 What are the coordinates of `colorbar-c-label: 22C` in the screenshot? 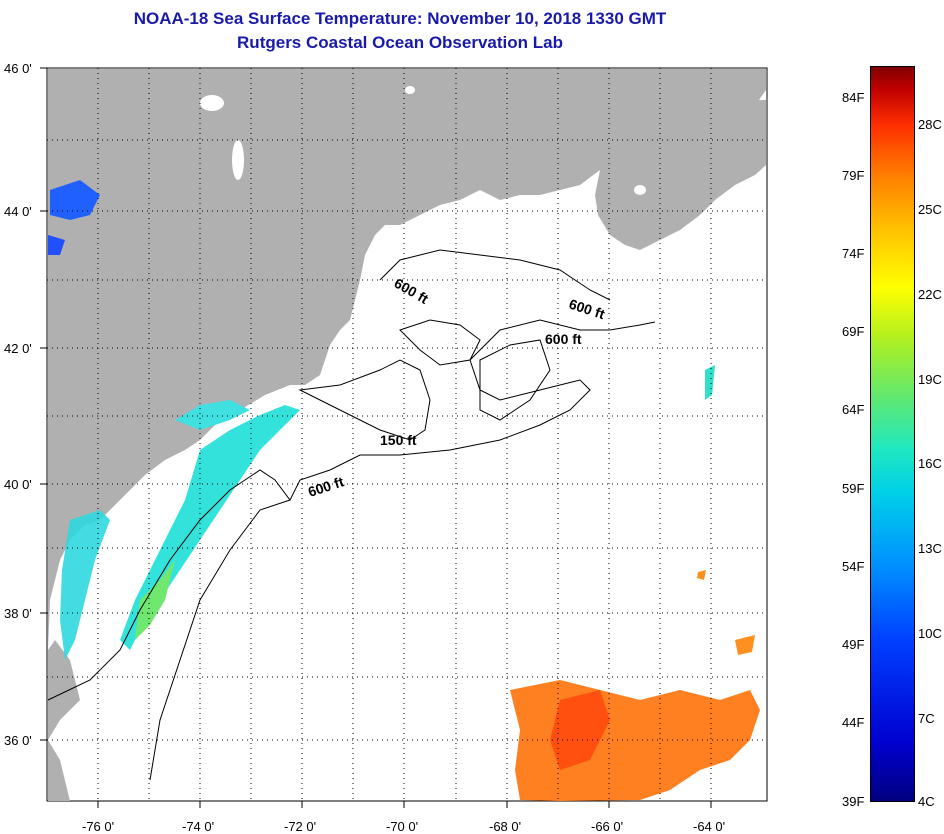 It's located at (930, 294).